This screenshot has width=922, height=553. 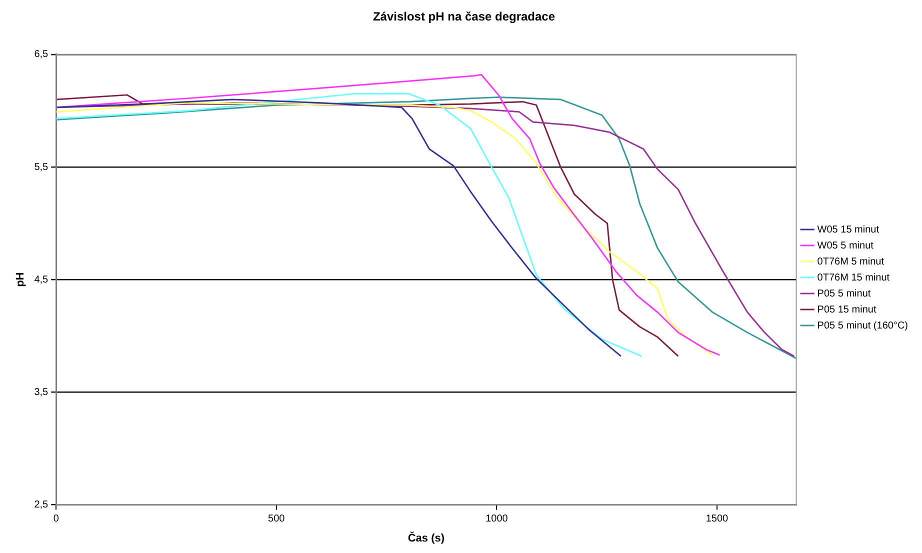 What do you see at coordinates (41, 167) in the screenshot?
I see `y-tick-label: 5,5` at bounding box center [41, 167].